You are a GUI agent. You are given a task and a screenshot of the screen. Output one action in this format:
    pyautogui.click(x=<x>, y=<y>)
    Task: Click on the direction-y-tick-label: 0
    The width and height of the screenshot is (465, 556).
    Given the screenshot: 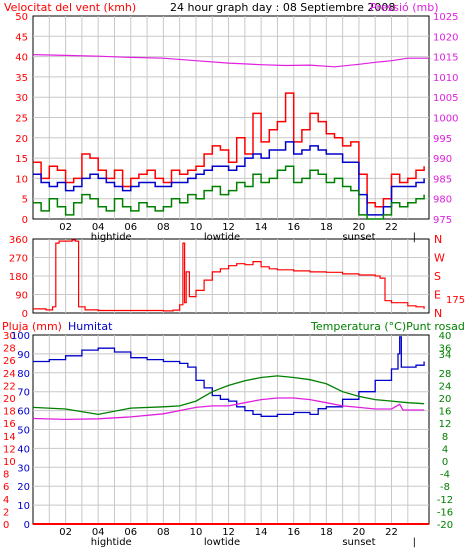 What is the action you would take?
    pyautogui.click(x=25, y=314)
    